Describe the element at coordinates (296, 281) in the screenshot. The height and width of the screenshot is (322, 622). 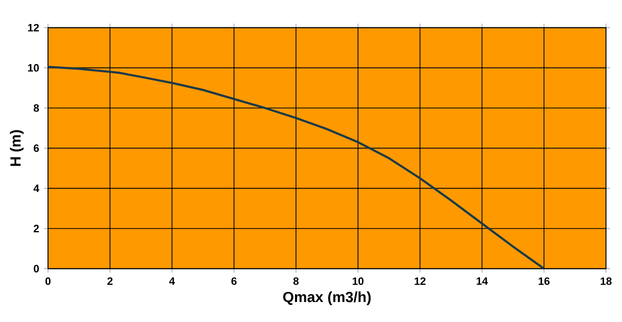
I see `x-tick-label: 8` at that location.